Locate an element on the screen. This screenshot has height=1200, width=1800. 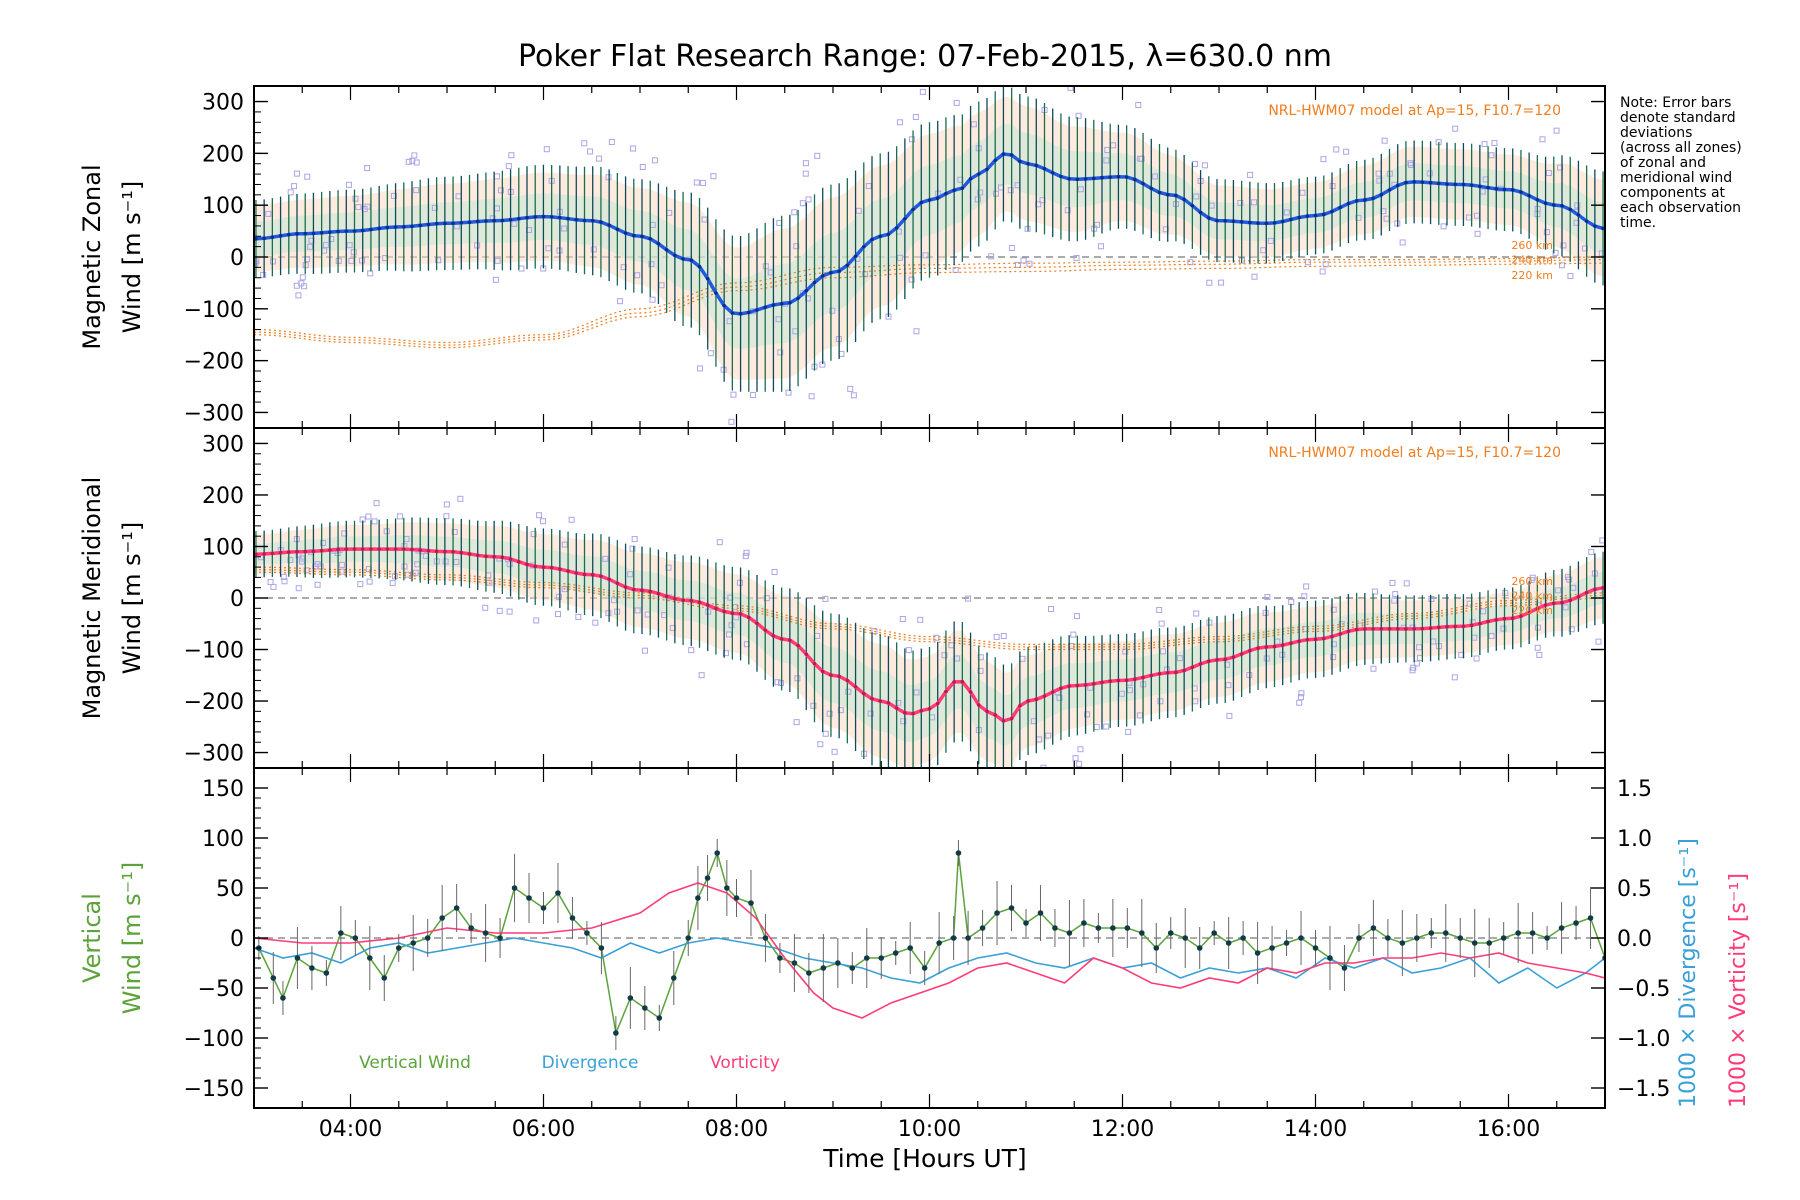
legend-vertical-wind: Vertical Wind is located at coordinates (415, 1063).